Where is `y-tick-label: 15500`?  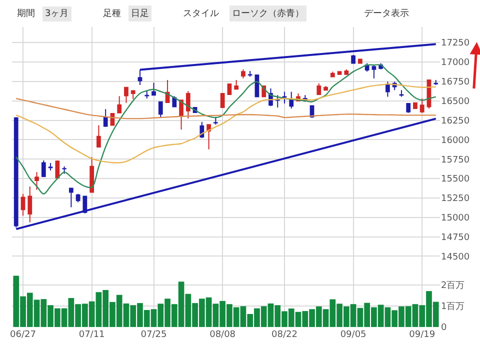
y-tick-label: 15500 is located at coordinates (455, 179).